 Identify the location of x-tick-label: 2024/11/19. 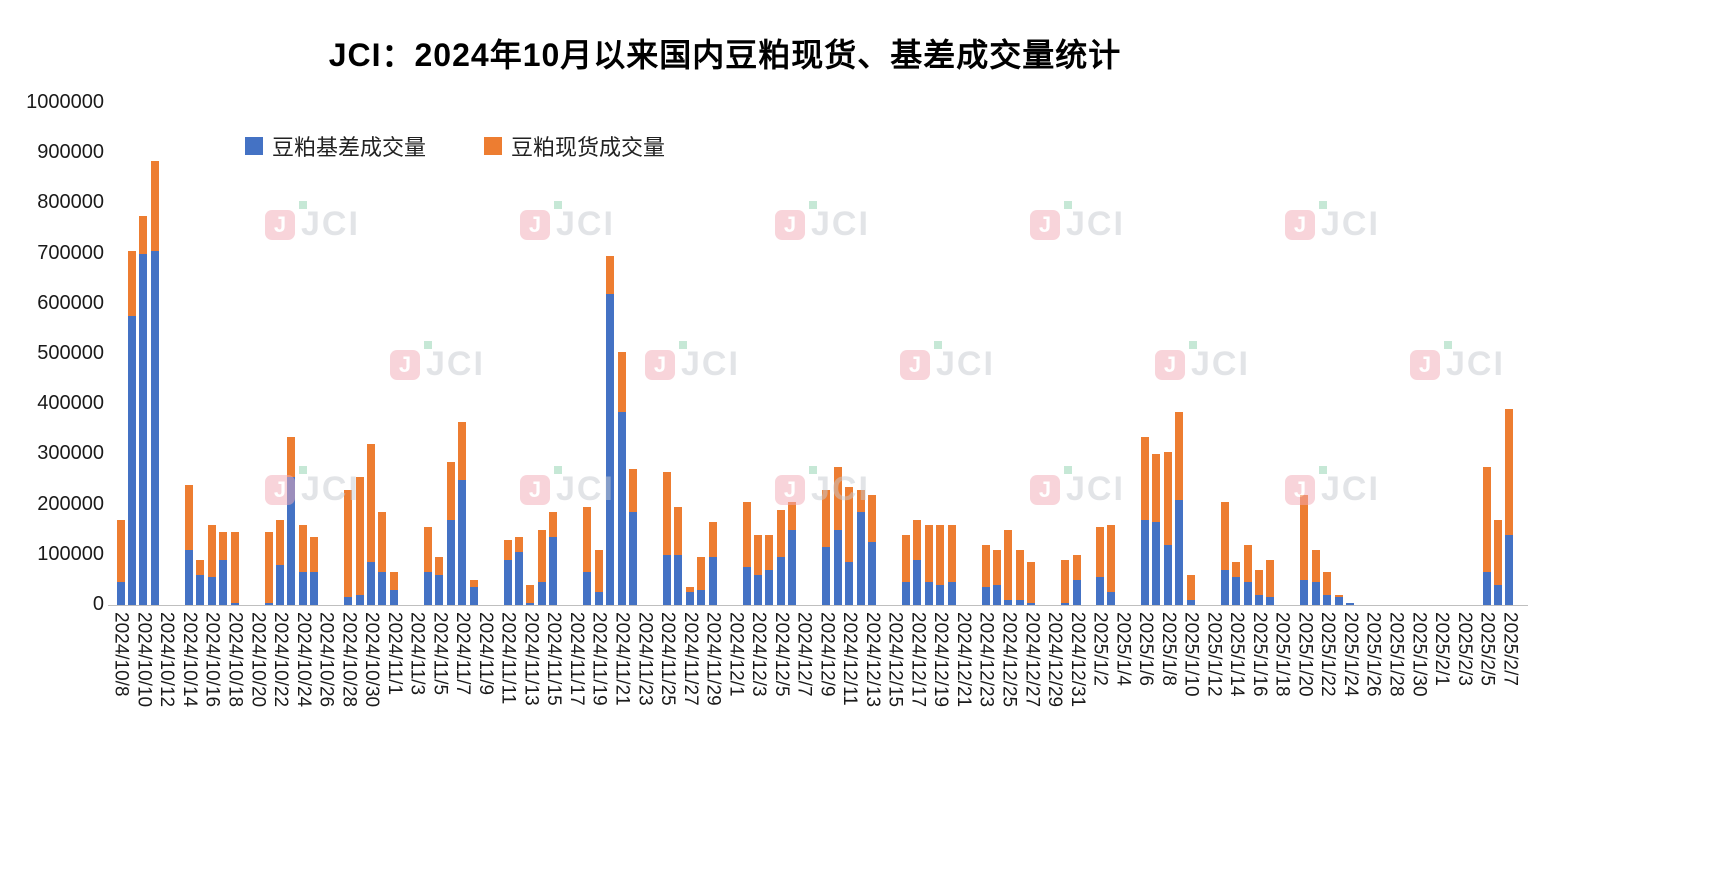
(599, 659).